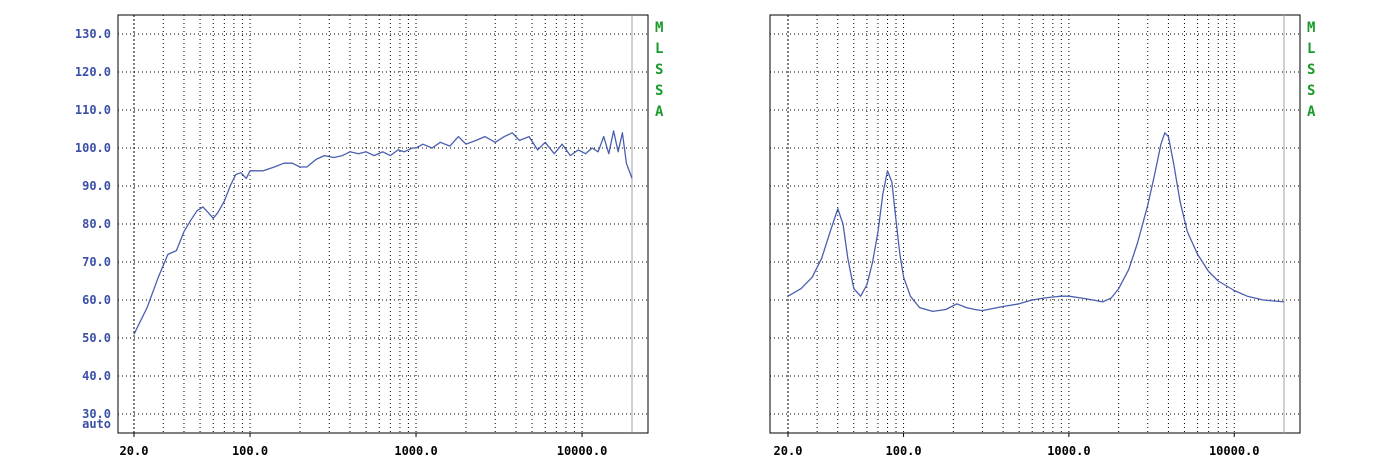 This screenshot has width=1400, height=475. Describe the element at coordinates (1036, 222) in the screenshot. I see `response-curve` at that location.